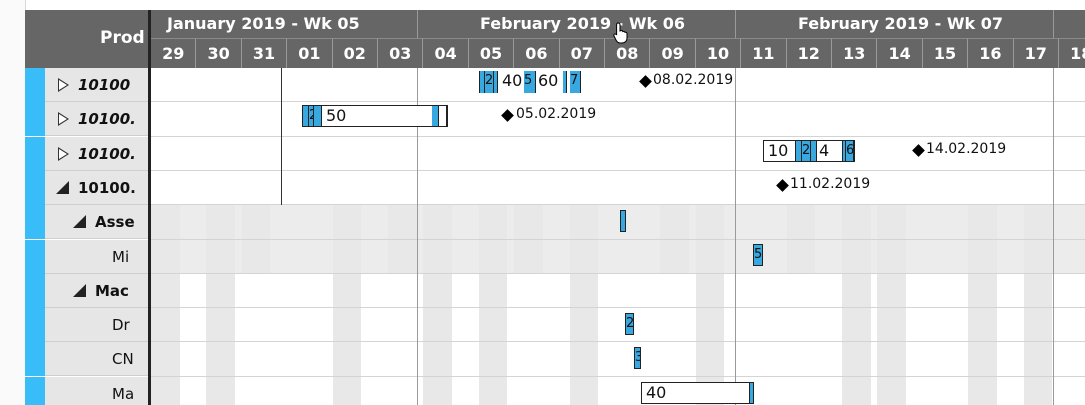 The width and height of the screenshot is (1085, 405). I want to click on task-bar: 2 40 5 60 7, so click(530, 82).